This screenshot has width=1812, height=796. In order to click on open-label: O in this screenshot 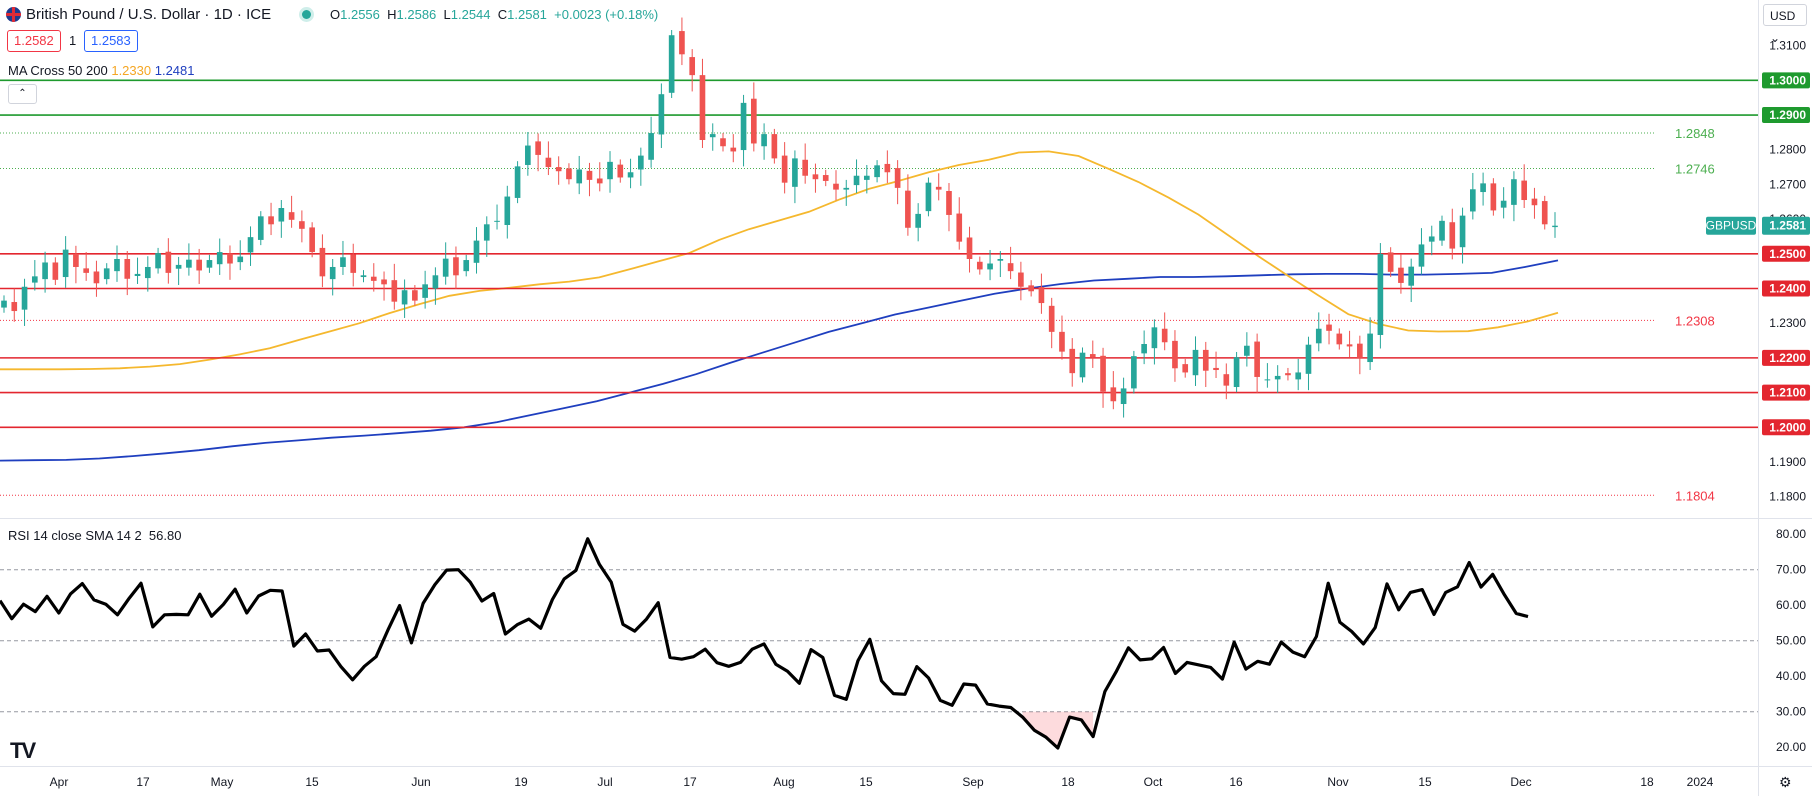, I will do `click(335, 14)`.